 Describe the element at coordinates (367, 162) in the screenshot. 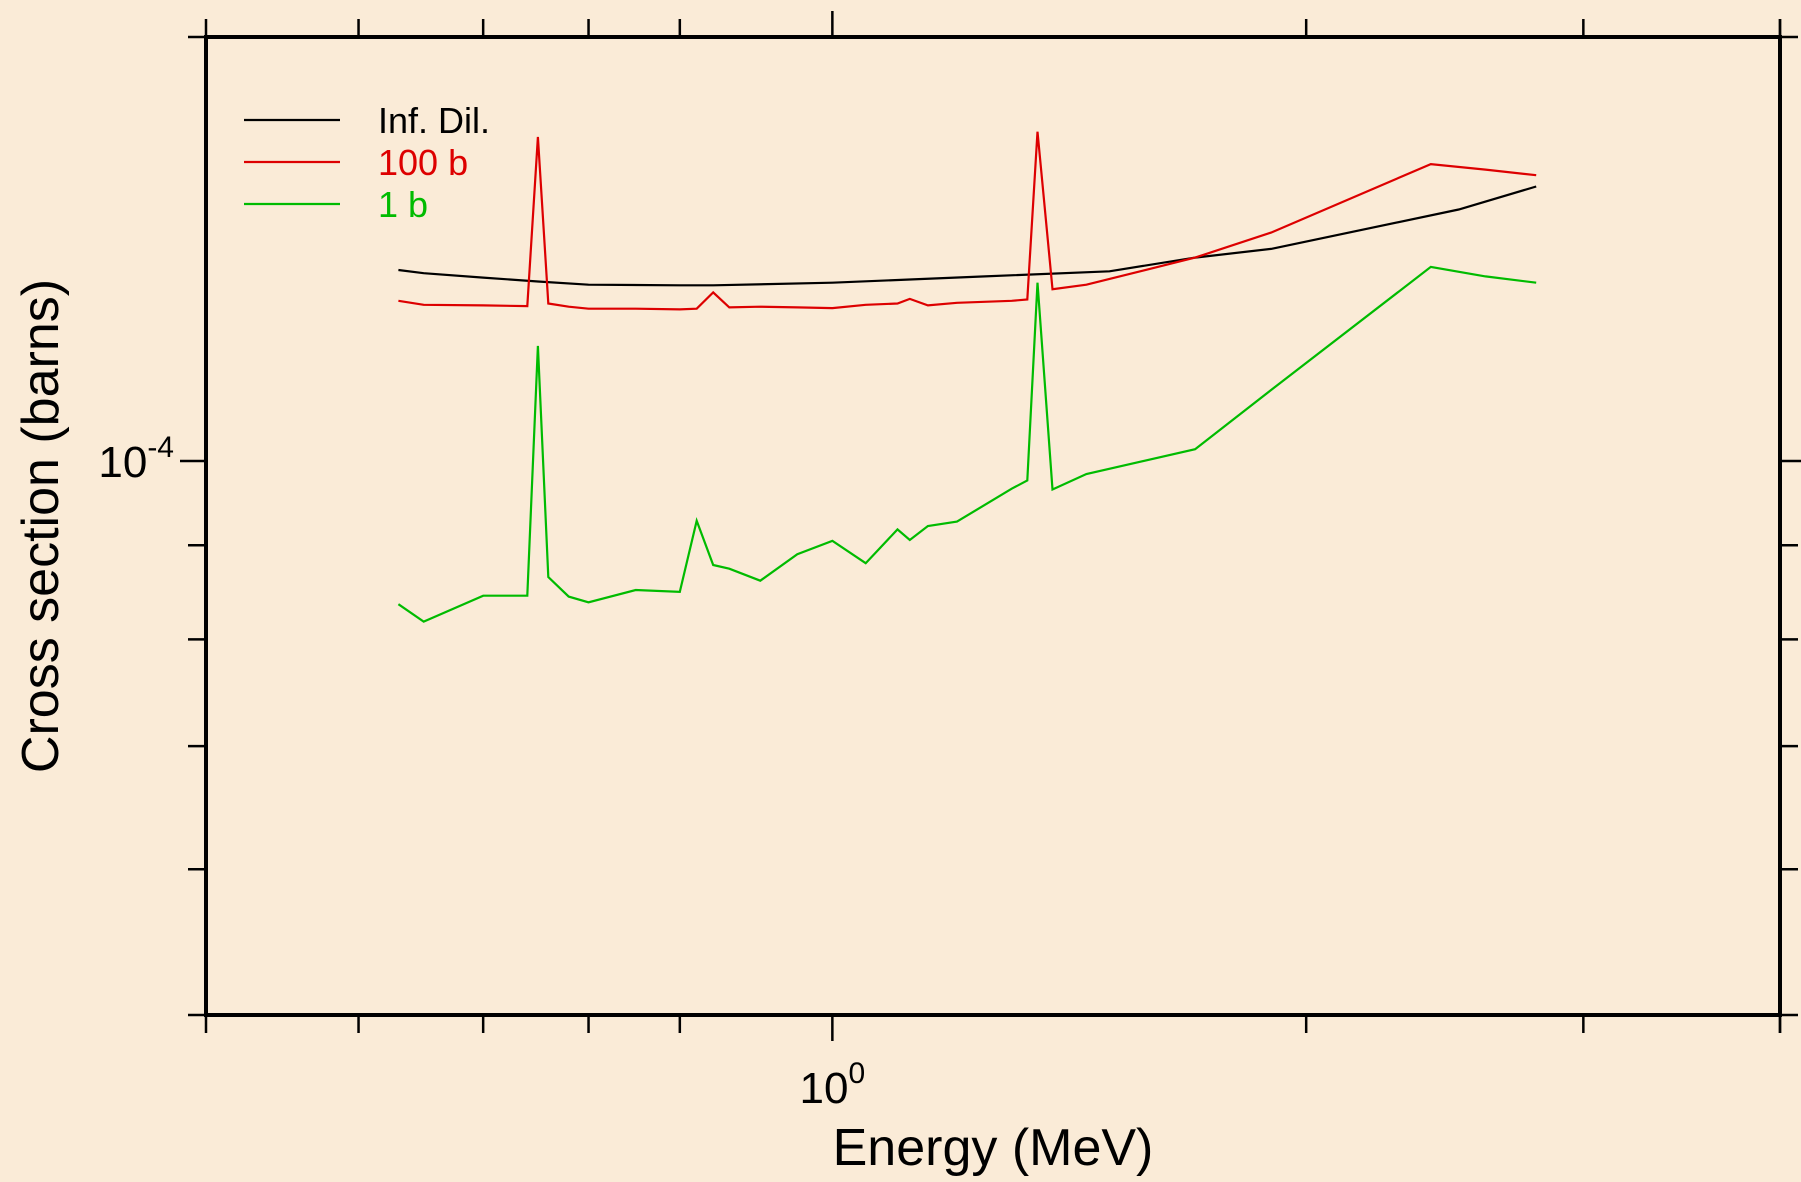

I see `legend: Inf. Dil.100 b1 b` at that location.